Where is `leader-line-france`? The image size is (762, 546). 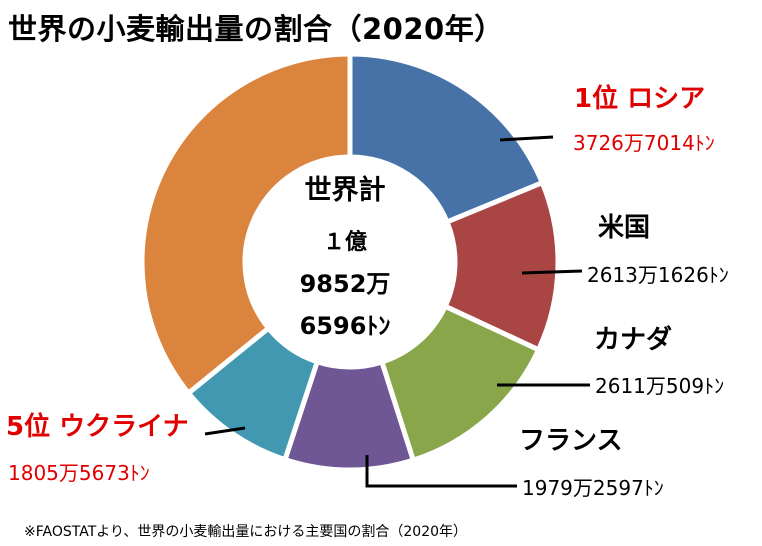
leader-line-france is located at coordinates (441, 471).